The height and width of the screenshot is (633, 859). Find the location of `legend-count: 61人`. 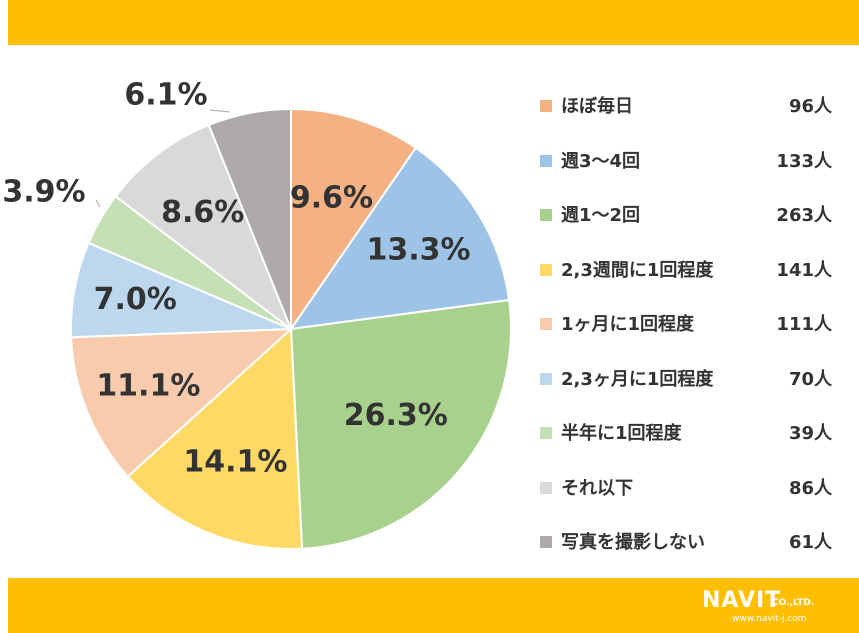

legend-count: 61人 is located at coordinates (810, 542).